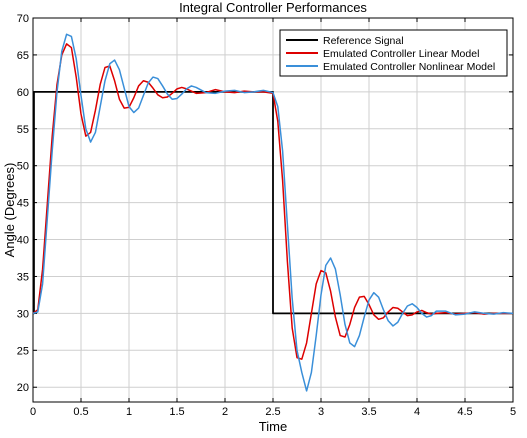 This screenshot has height=438, width=527. What do you see at coordinates (321, 412) in the screenshot?
I see `x-tick-label: 3` at bounding box center [321, 412].